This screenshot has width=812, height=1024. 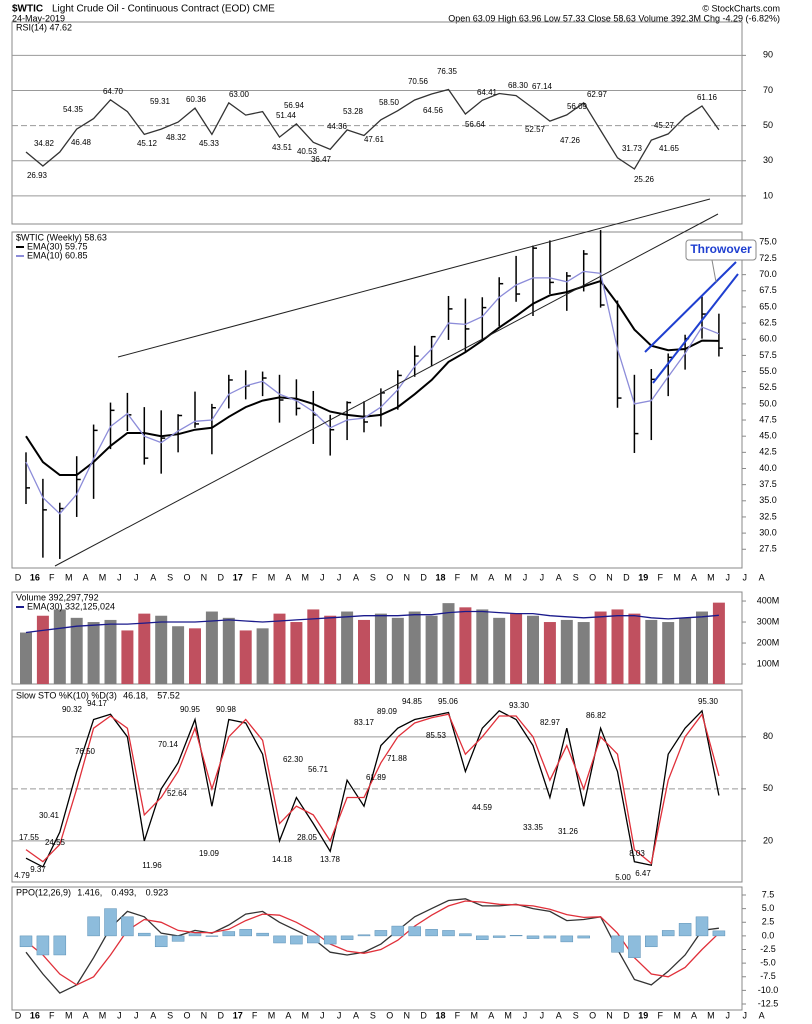 I want to click on legend-entry: EMA(30) 332,125,024, so click(x=71, y=606).